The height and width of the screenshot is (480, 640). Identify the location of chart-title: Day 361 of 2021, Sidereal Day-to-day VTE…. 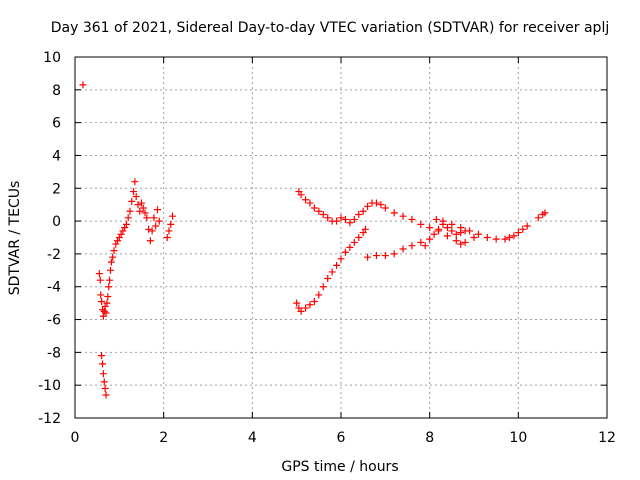
(330, 28).